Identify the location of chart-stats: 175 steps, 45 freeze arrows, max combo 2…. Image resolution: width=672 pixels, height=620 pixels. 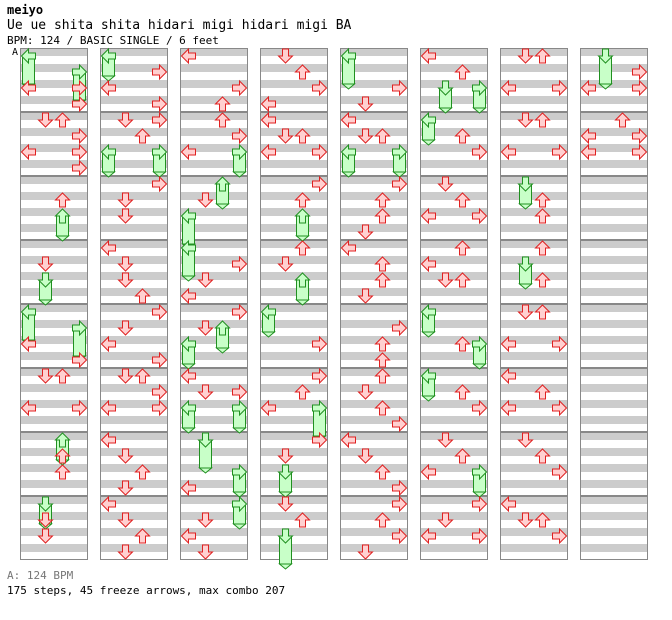
(146, 590).